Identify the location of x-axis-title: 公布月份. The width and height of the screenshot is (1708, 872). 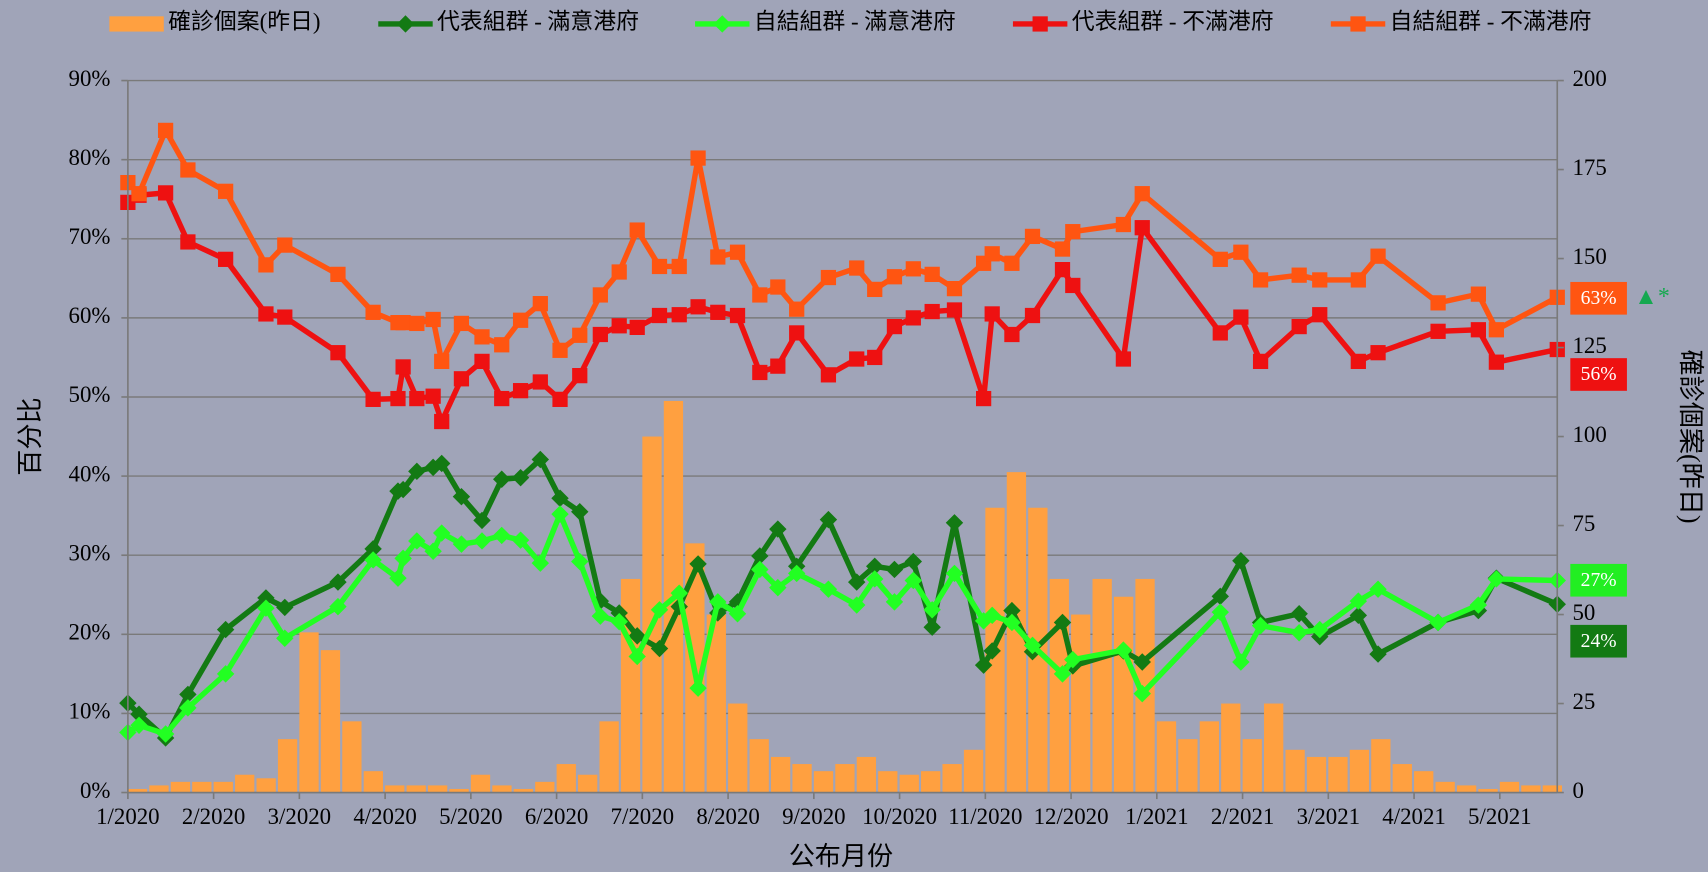
(841, 856).